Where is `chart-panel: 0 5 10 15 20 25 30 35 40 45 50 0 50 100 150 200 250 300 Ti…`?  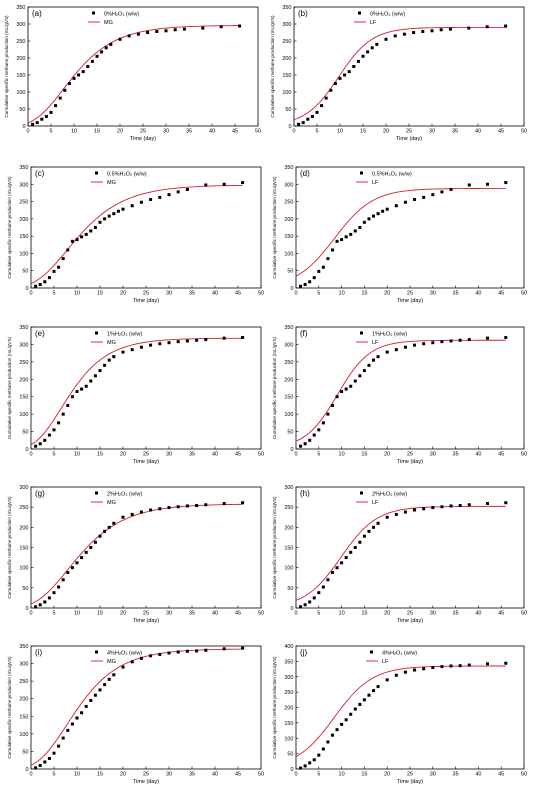 chart-panel: 0 5 10 15 20 25 30 35 40 45 50 0 50 100 150 200 250 300 Ti… is located at coordinates (399, 554).